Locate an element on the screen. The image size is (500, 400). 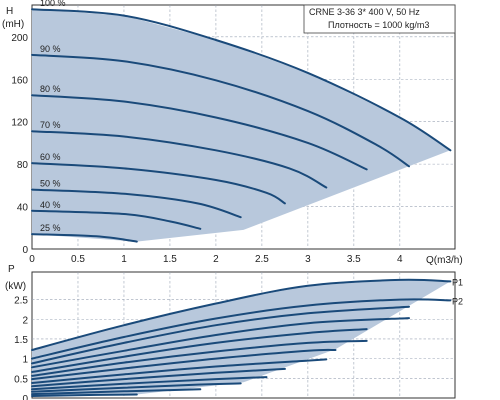
head-ytick-3: 120 is located at coordinates (19, 123).